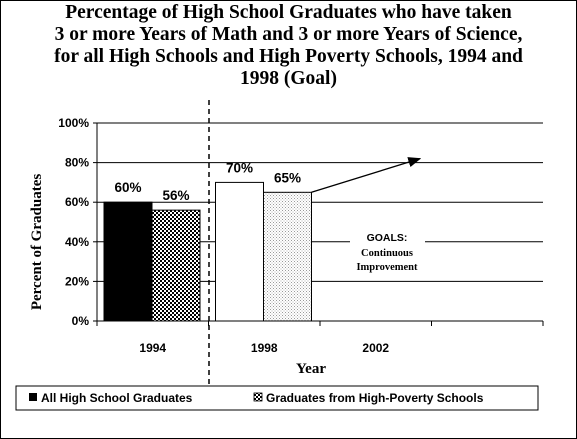 Image resolution: width=577 pixels, height=439 pixels. Describe the element at coordinates (287, 177) in the screenshot. I see `data-label: 65%` at that location.